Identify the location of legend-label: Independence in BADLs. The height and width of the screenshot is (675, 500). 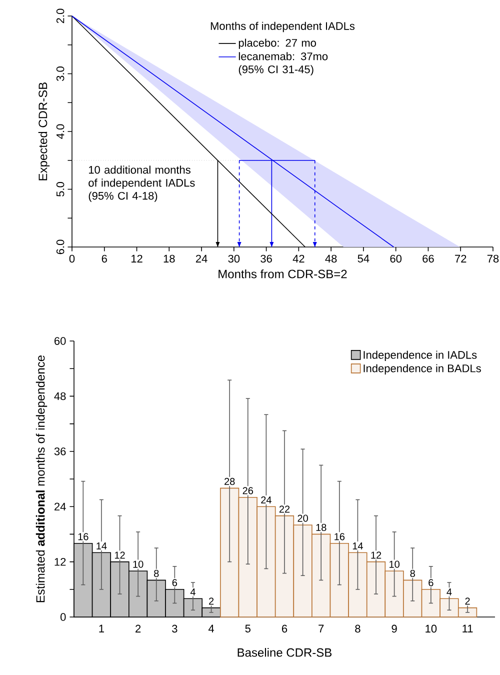
(422, 369).